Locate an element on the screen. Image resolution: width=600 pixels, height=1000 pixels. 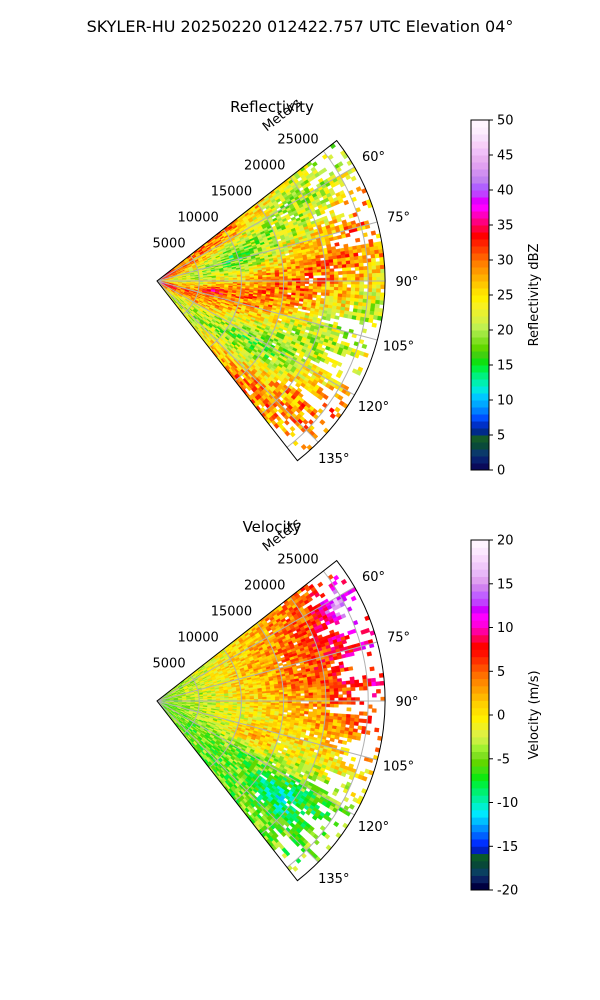
reflectivity-colorbar is located at coordinates (480, 295).